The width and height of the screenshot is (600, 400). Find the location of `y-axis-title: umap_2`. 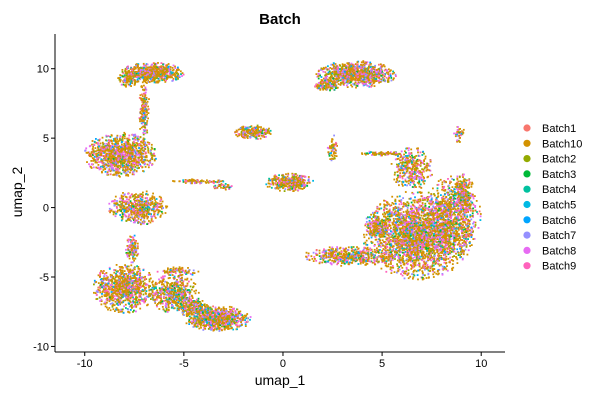

y-axis-title: umap_2 is located at coordinates (17, 191).